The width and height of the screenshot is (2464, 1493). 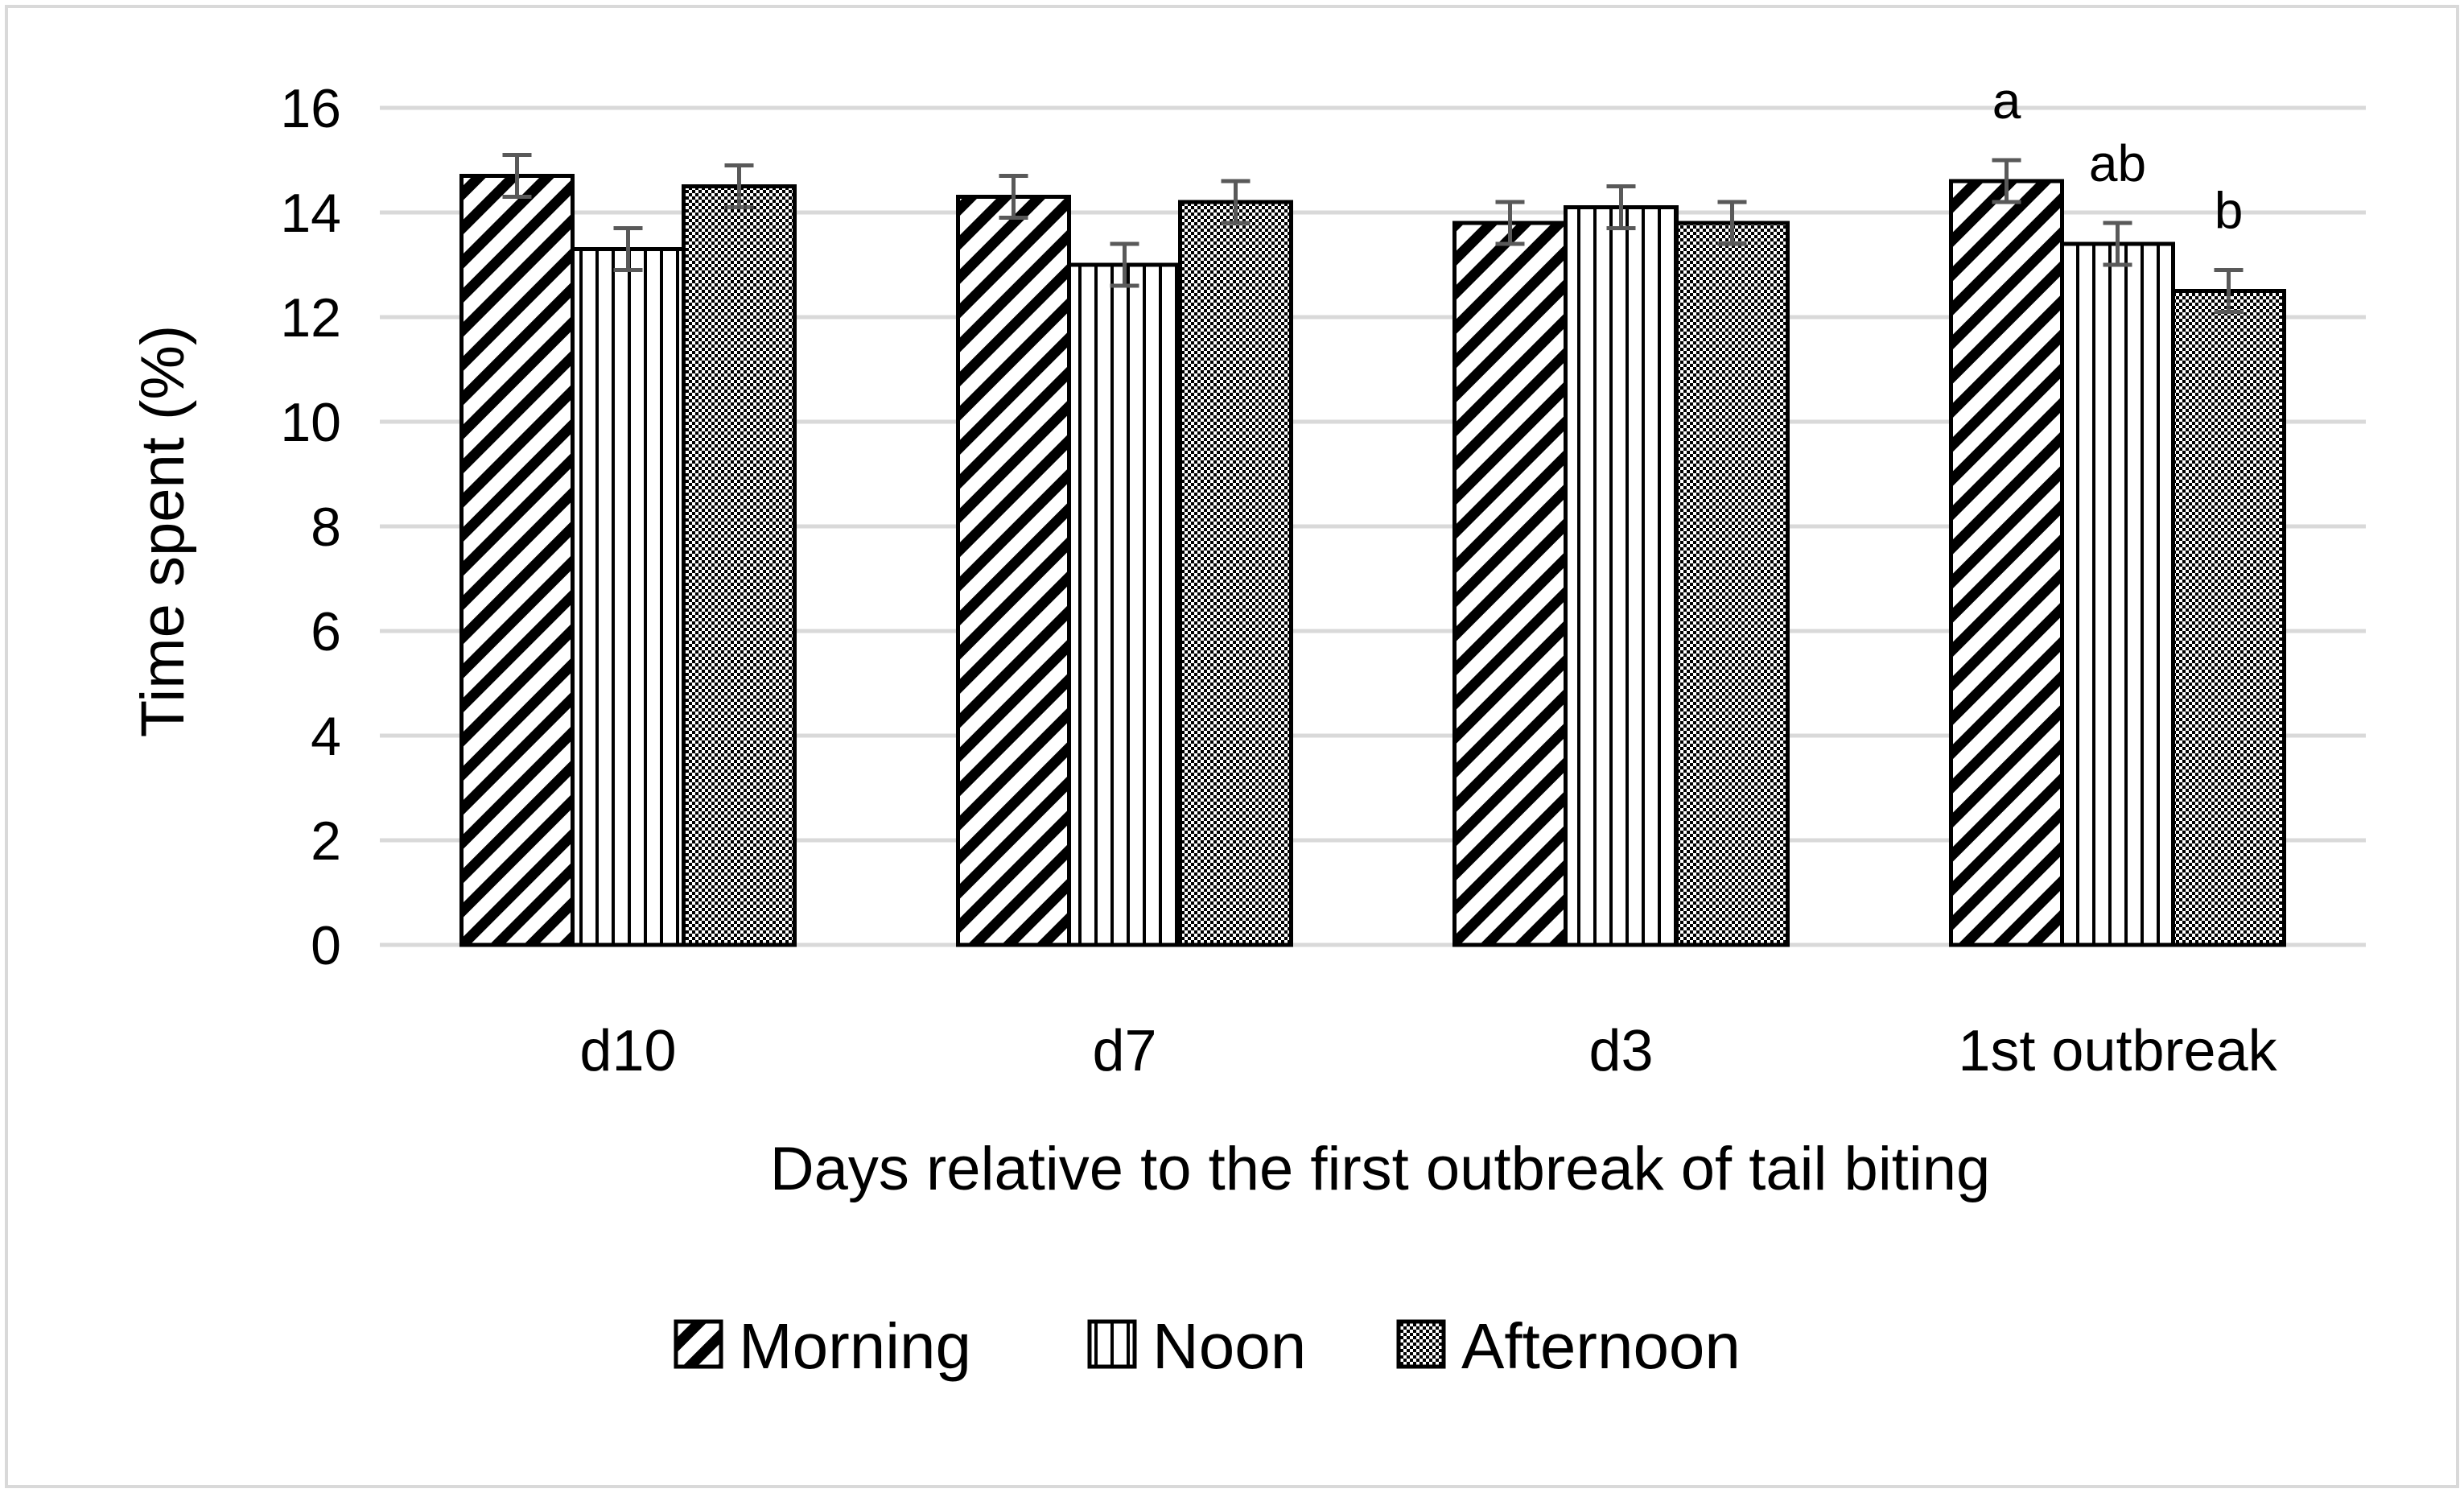 I want to click on bar-morning-d7, so click(x=1013, y=571).